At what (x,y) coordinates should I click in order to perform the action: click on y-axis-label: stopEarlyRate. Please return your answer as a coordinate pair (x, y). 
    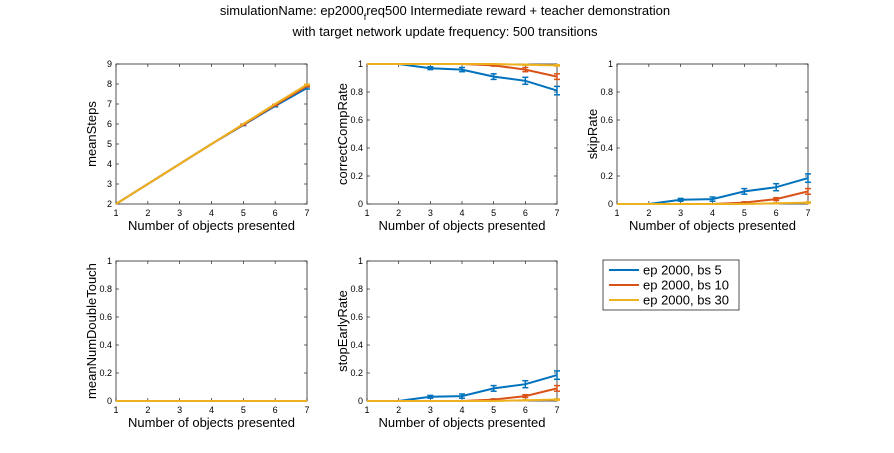
    Looking at the image, I should click on (342, 331).